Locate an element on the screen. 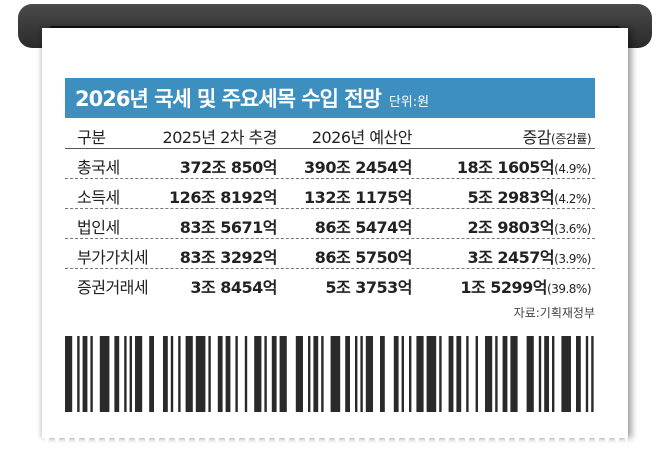 The width and height of the screenshot is (670, 451). header-row: 구분 2025년 2차 추경 2026년 예산안 증감(증감률) is located at coordinates (330, 133).